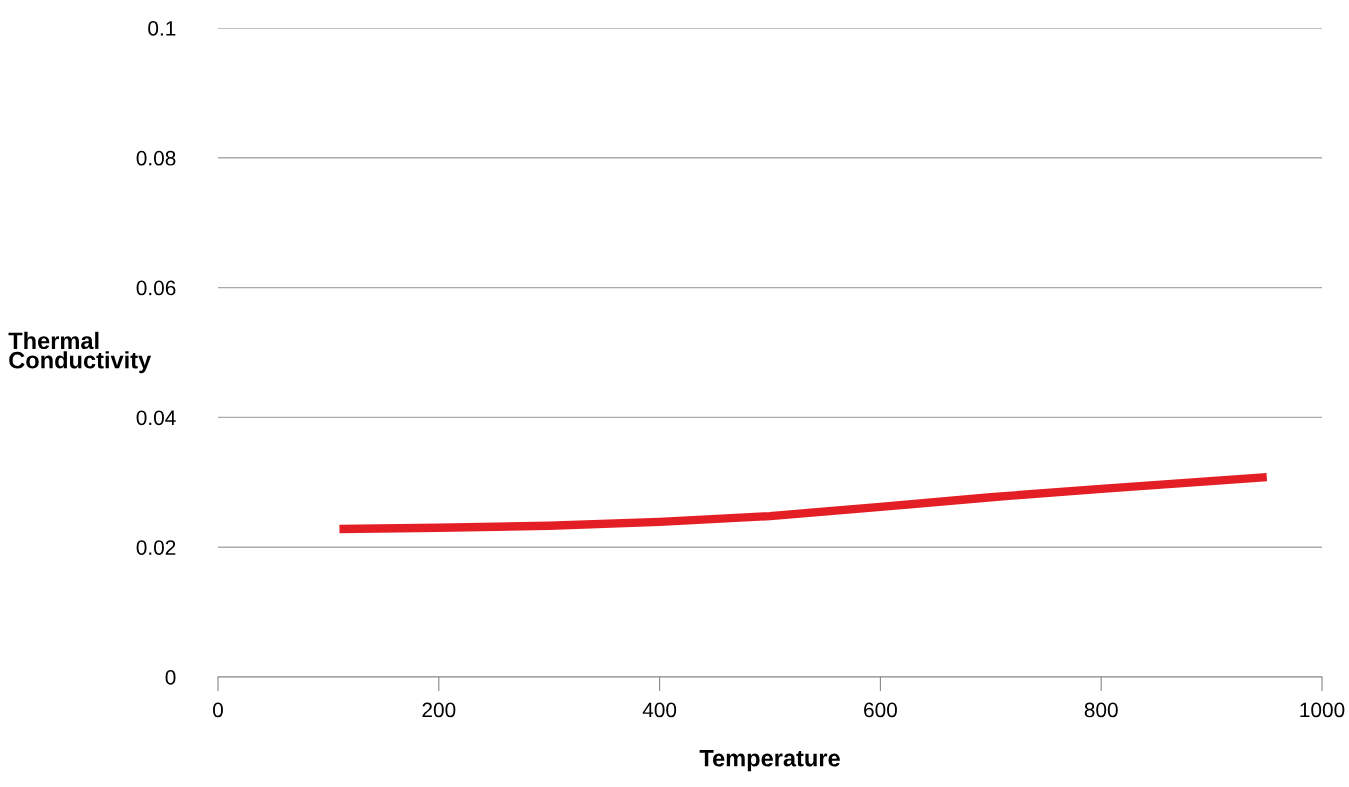 The height and width of the screenshot is (787, 1349). What do you see at coordinates (1322, 710) in the screenshot?
I see `x-tick-label: 1000` at bounding box center [1322, 710].